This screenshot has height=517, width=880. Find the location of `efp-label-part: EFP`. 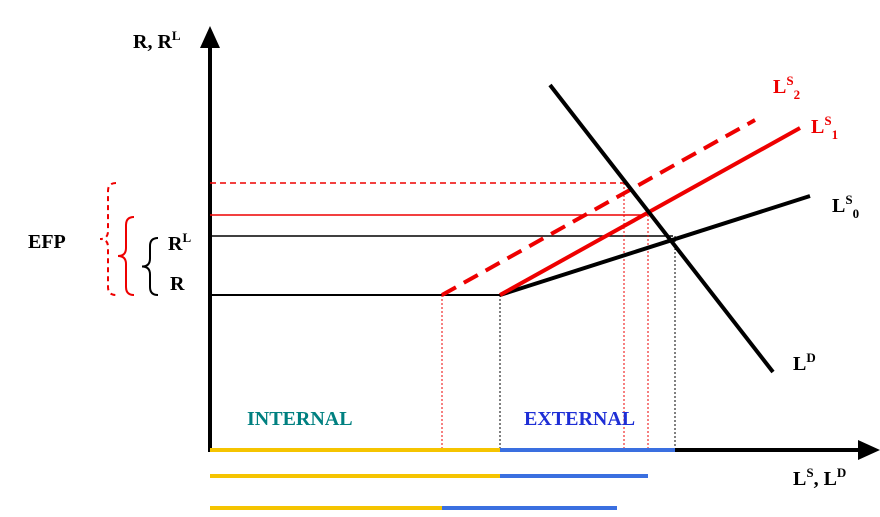

efp-label-part: EFP is located at coordinates (47, 242).